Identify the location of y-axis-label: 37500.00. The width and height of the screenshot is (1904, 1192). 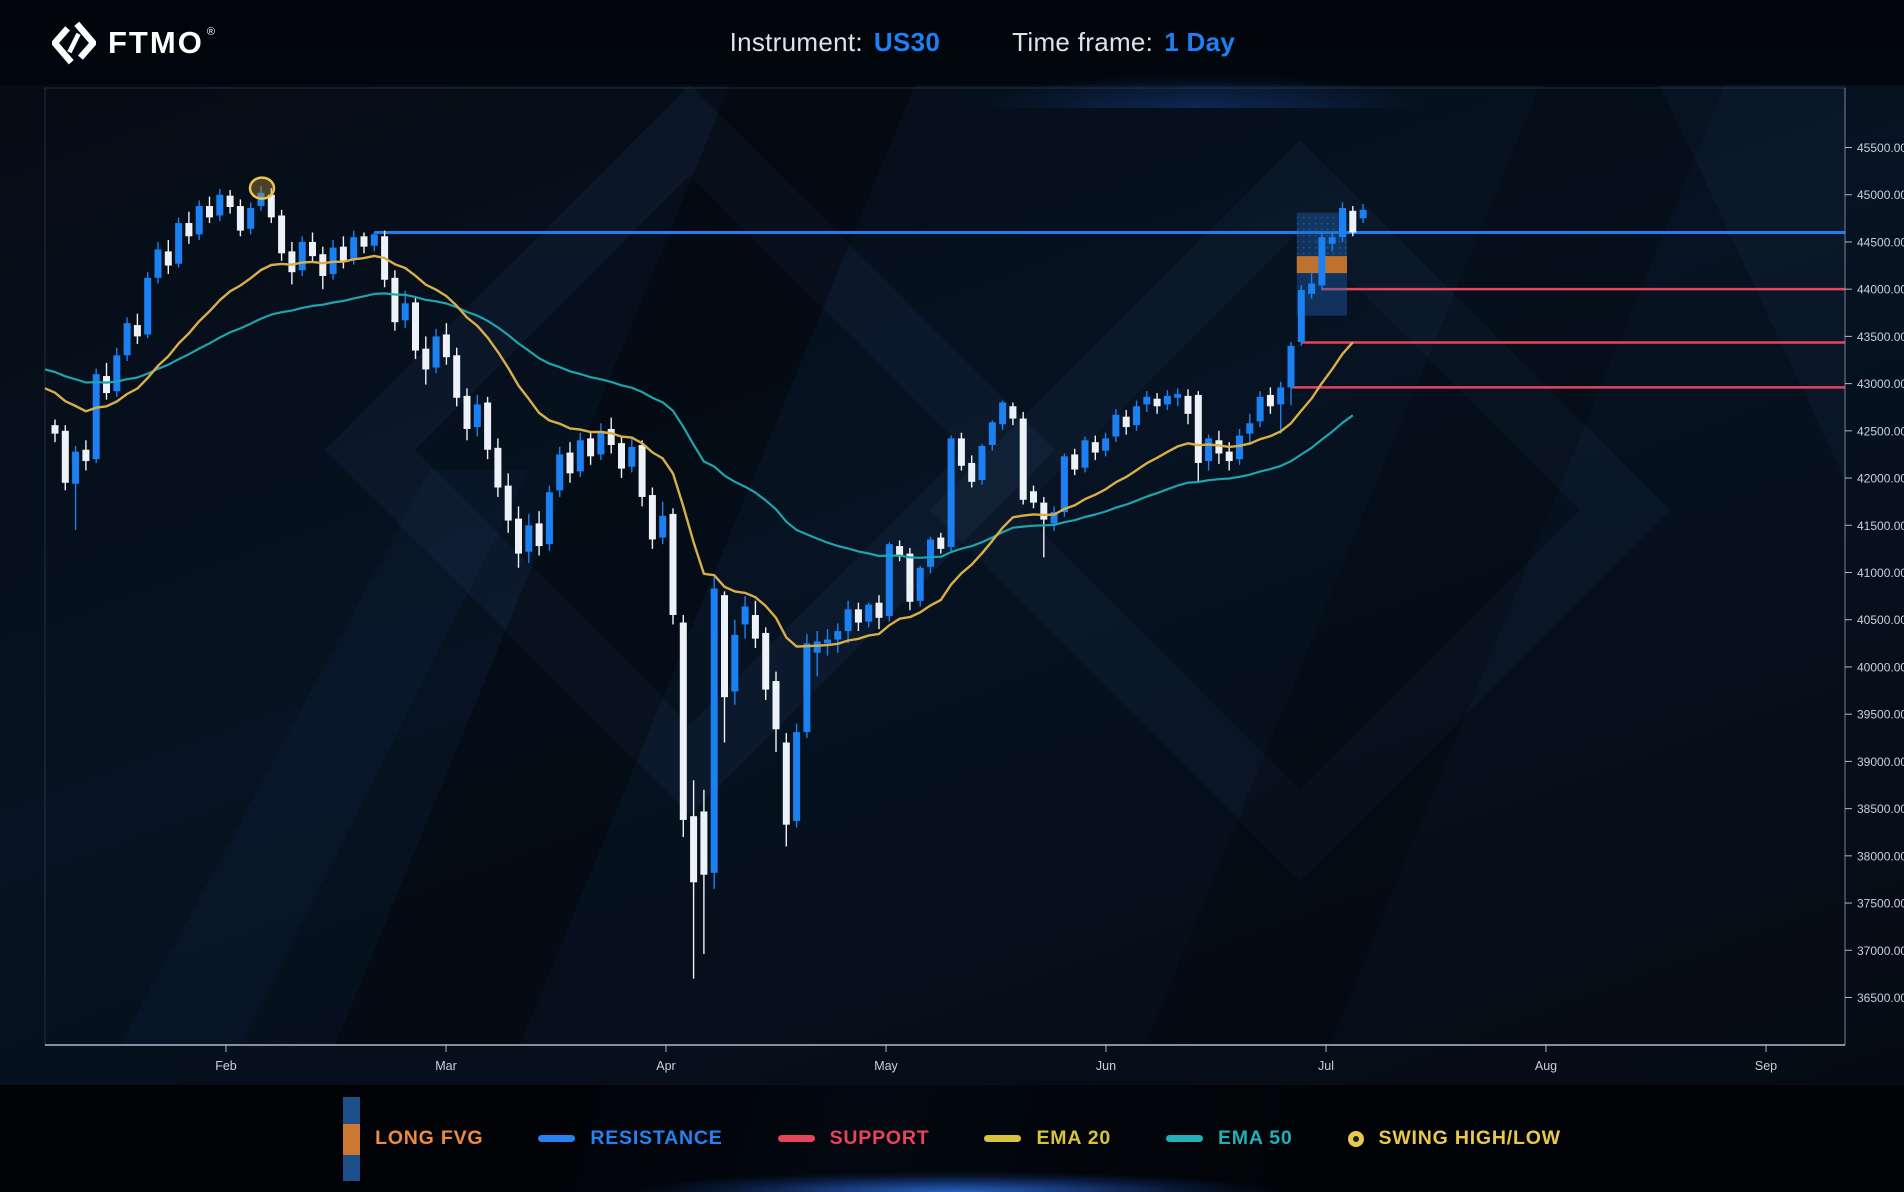
(1880, 904).